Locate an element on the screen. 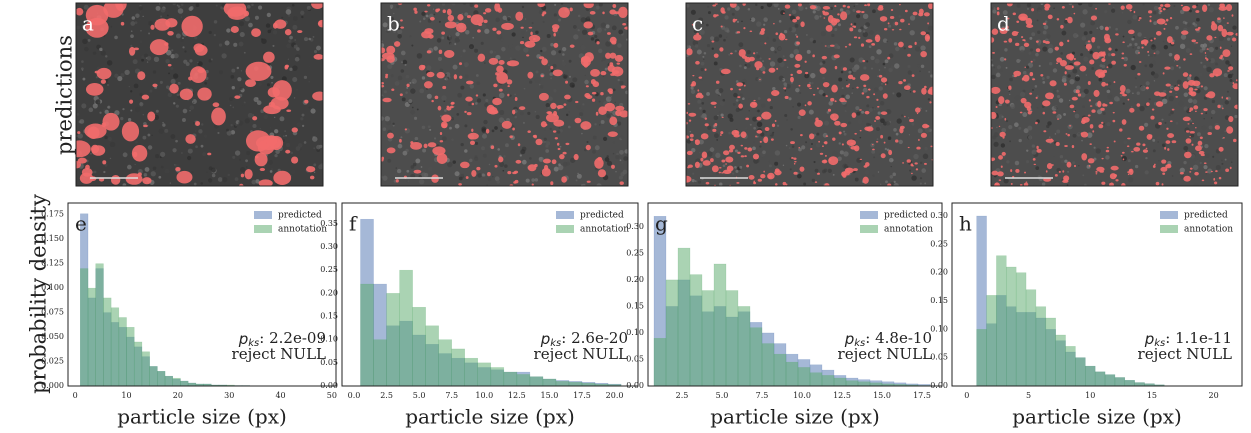 This screenshot has height=433, width=1251. x-tick-label: 5.0 is located at coordinates (419, 395).